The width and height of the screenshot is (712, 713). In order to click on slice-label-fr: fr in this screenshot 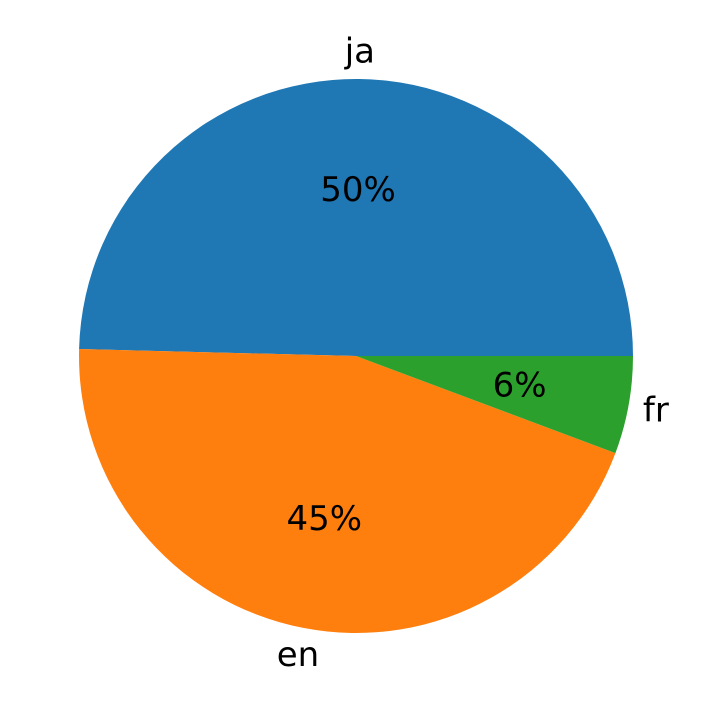, I will do `click(656, 410)`.